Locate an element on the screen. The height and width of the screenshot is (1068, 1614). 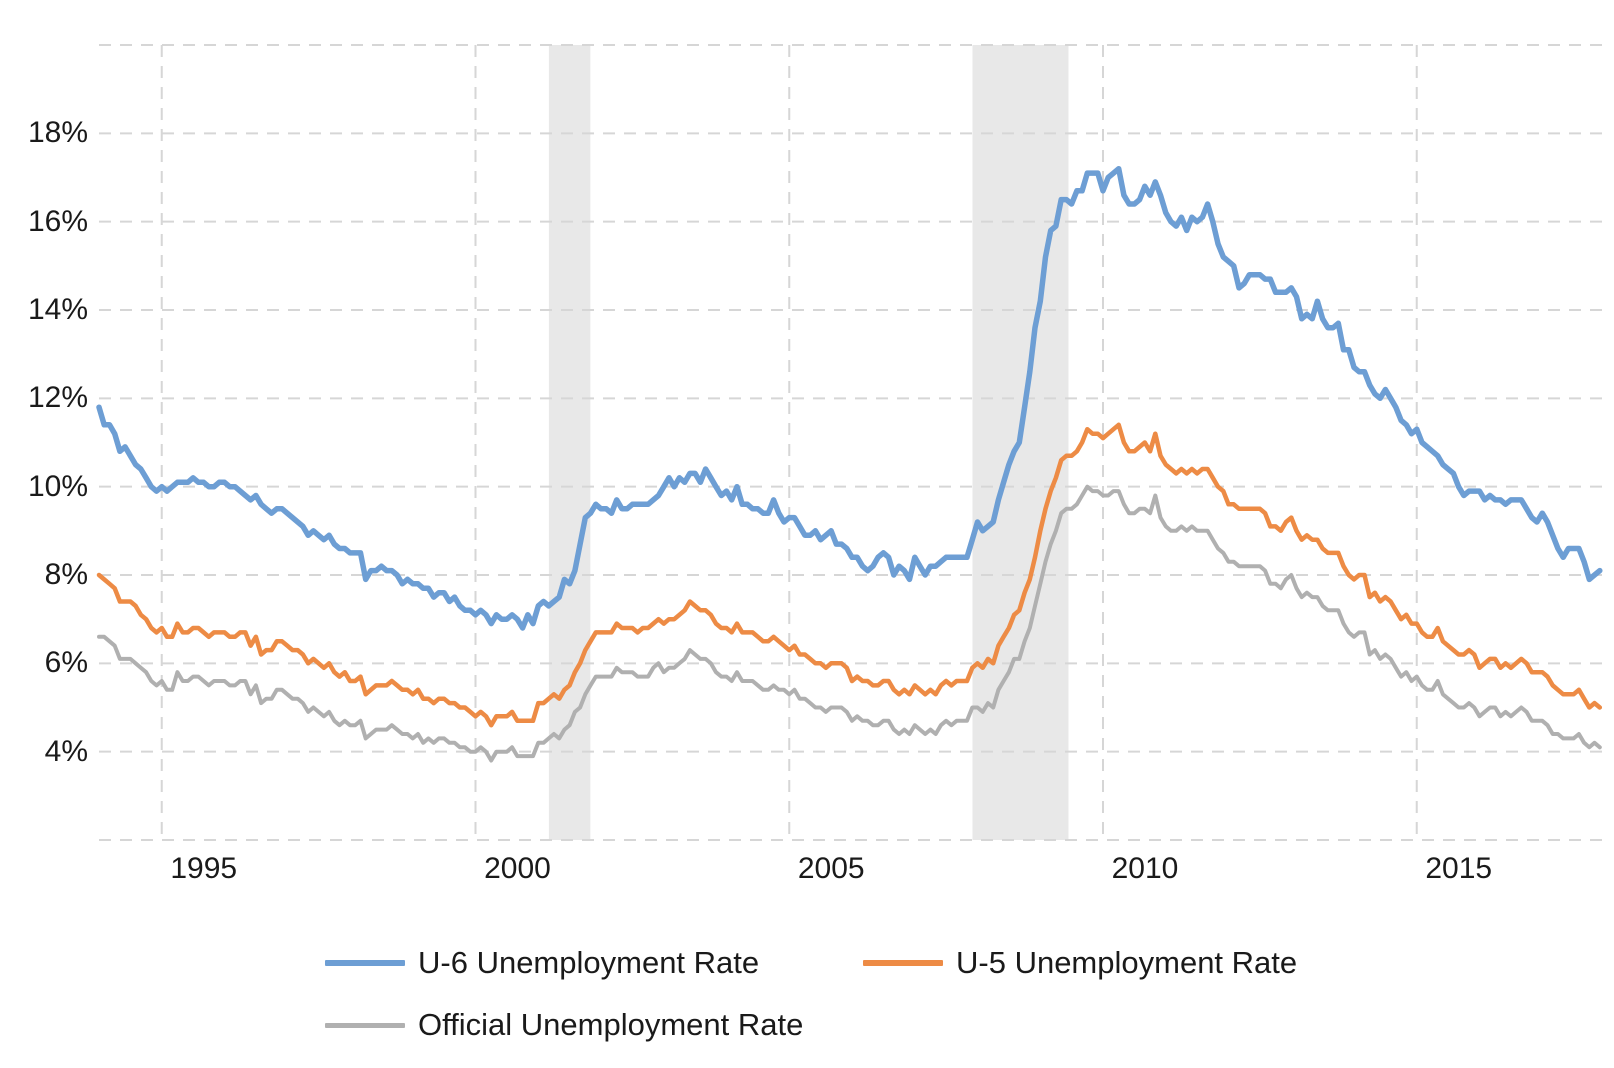
y-axis-tick-label: 8% is located at coordinates (66, 574).